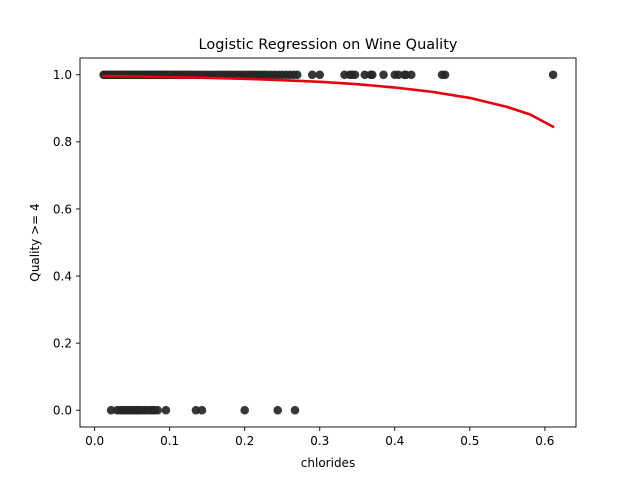 The height and width of the screenshot is (480, 640). Describe the element at coordinates (328, 101) in the screenshot. I see `regression-curve` at that location.